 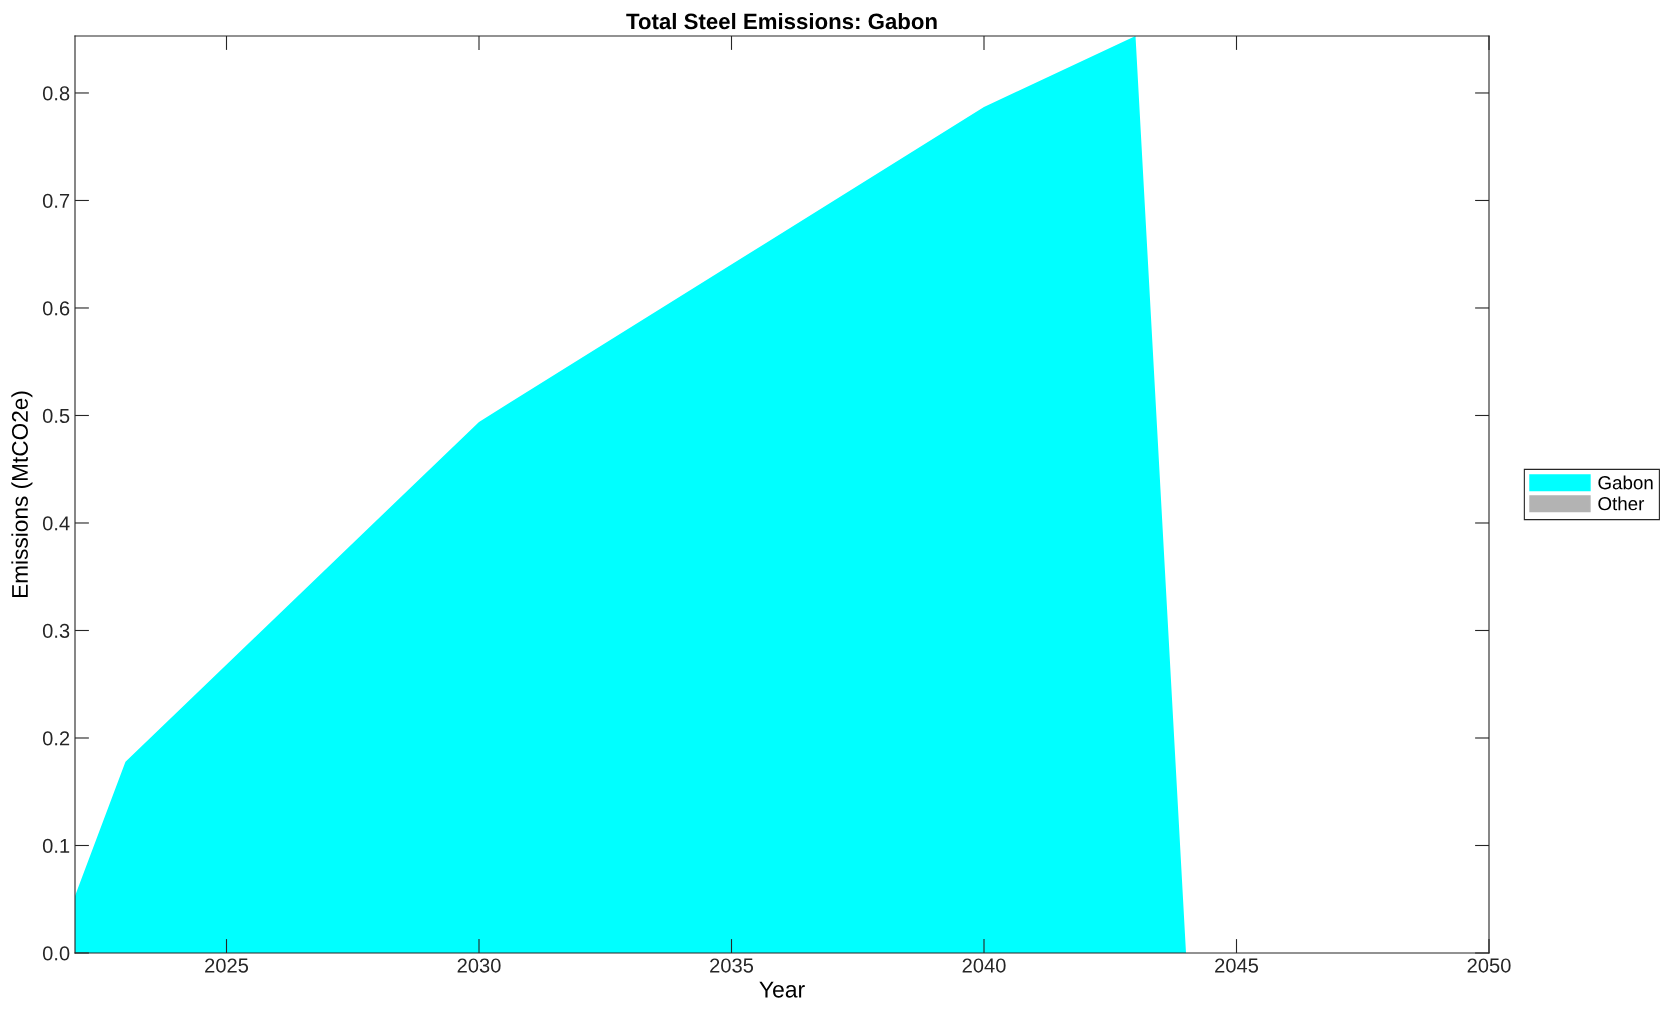 I want to click on y-tick-label: 0.6, so click(x=56, y=308).